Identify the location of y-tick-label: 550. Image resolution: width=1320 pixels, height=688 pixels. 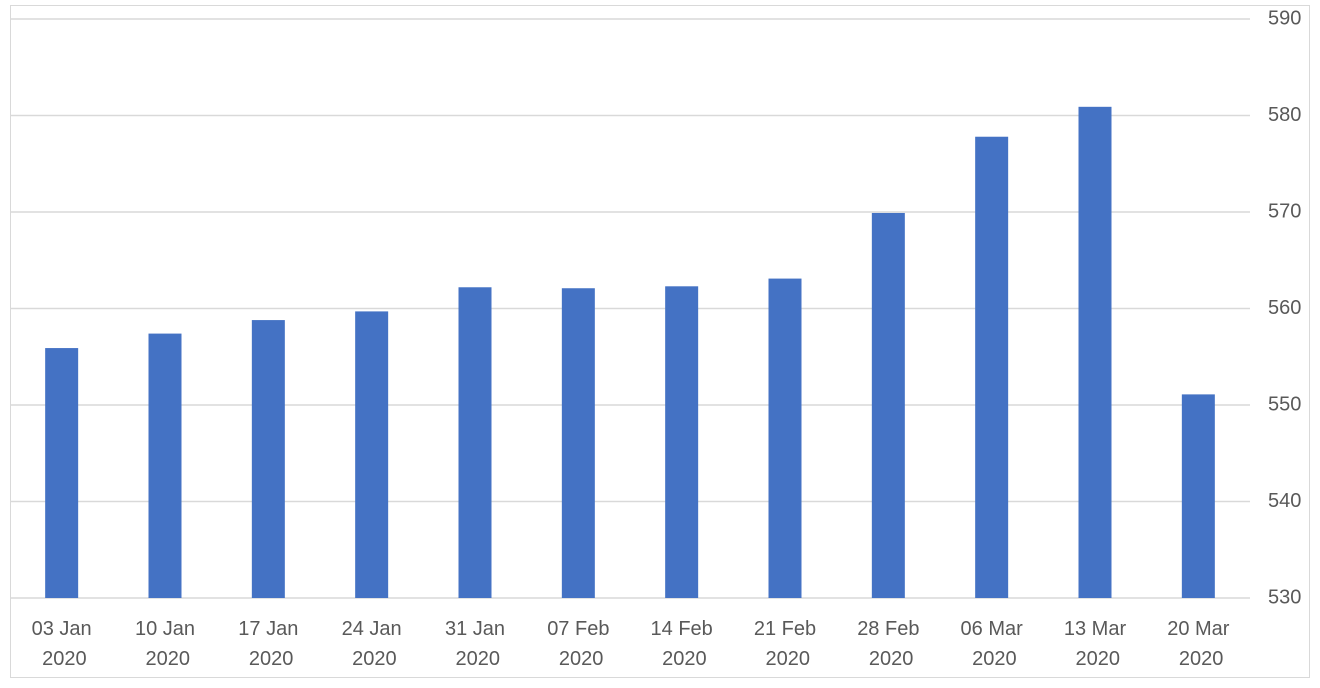
(1284, 404).